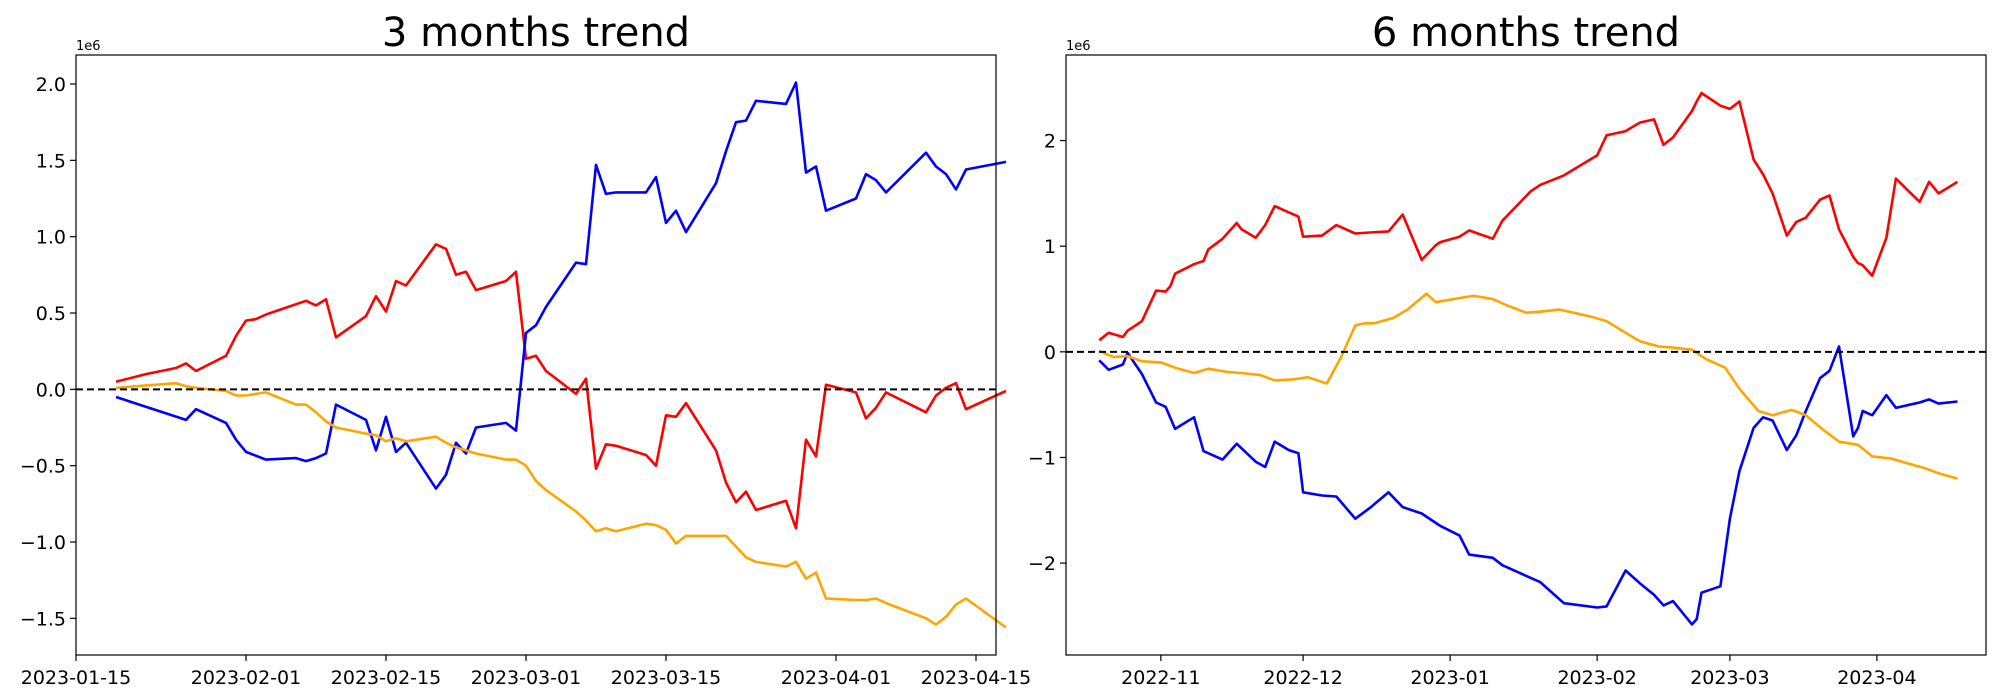 The image size is (2000, 700). Describe the element at coordinates (836, 678) in the screenshot. I see `x-tick-label: 2023-04-01` at that location.